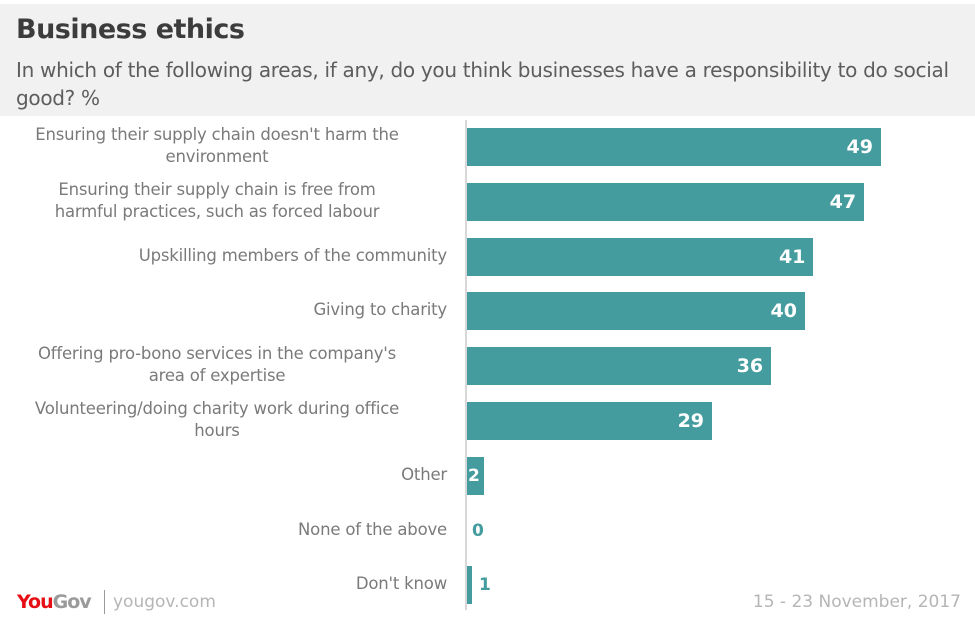 This screenshot has height=620, width=975. I want to click on category-label: Other, so click(424, 474).